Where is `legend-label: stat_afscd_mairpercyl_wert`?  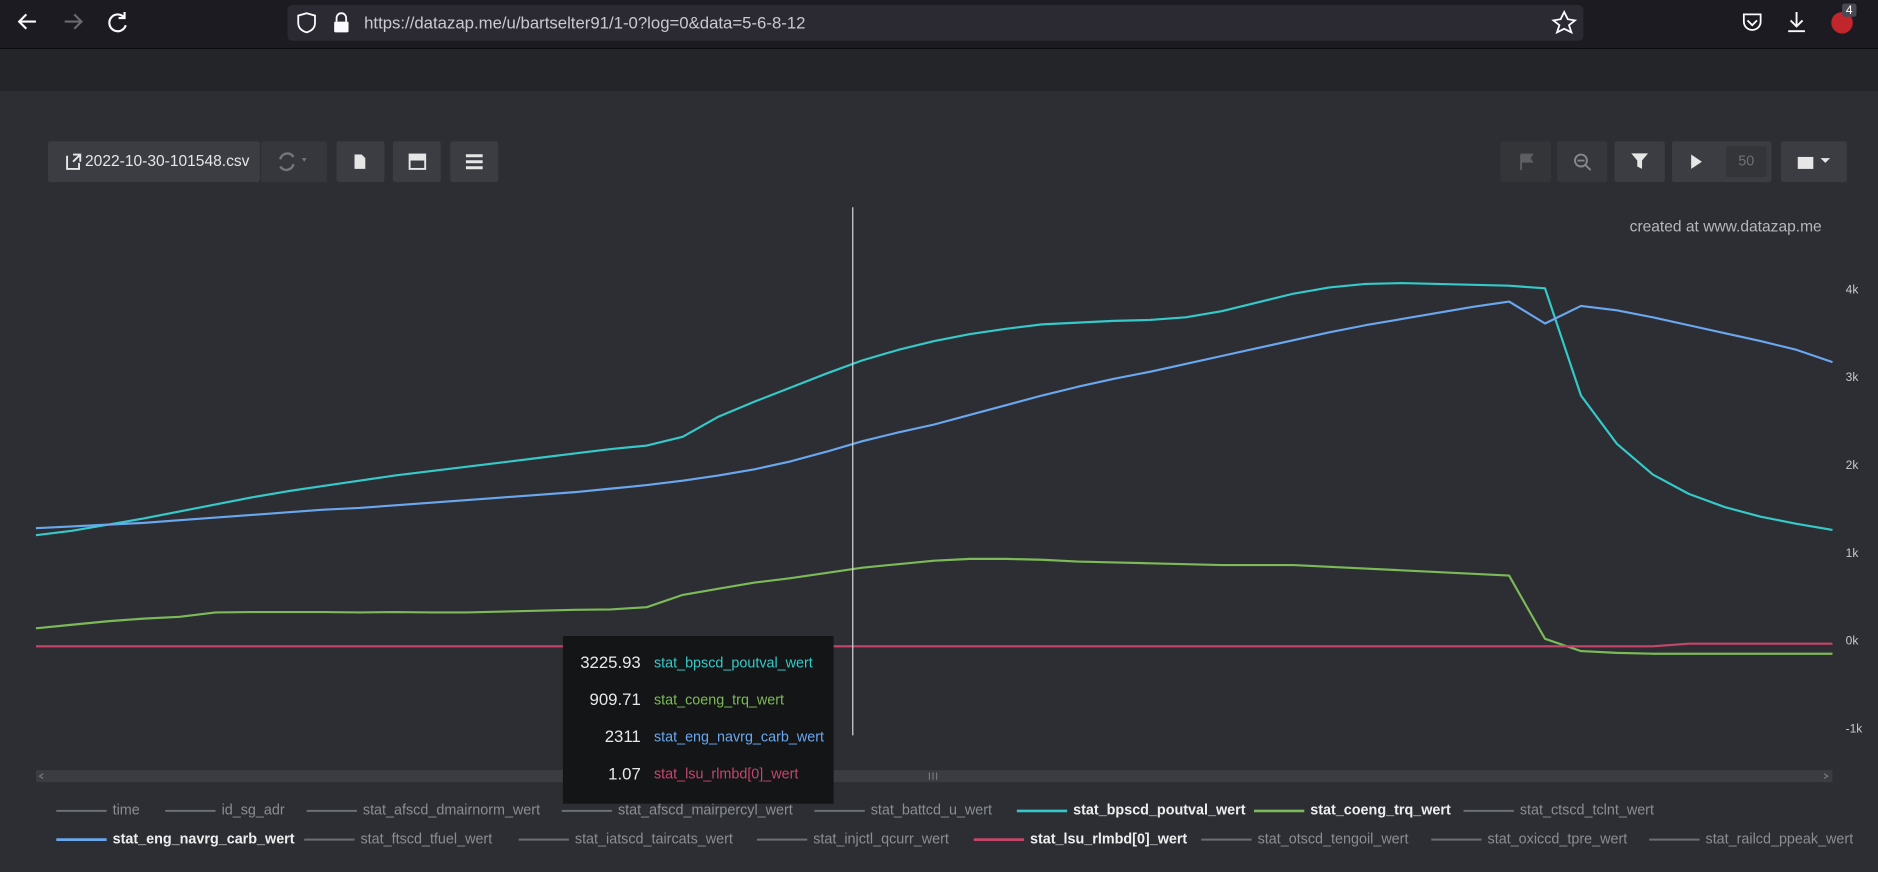
legend-label: stat_afscd_mairpercyl_wert is located at coordinates (705, 811).